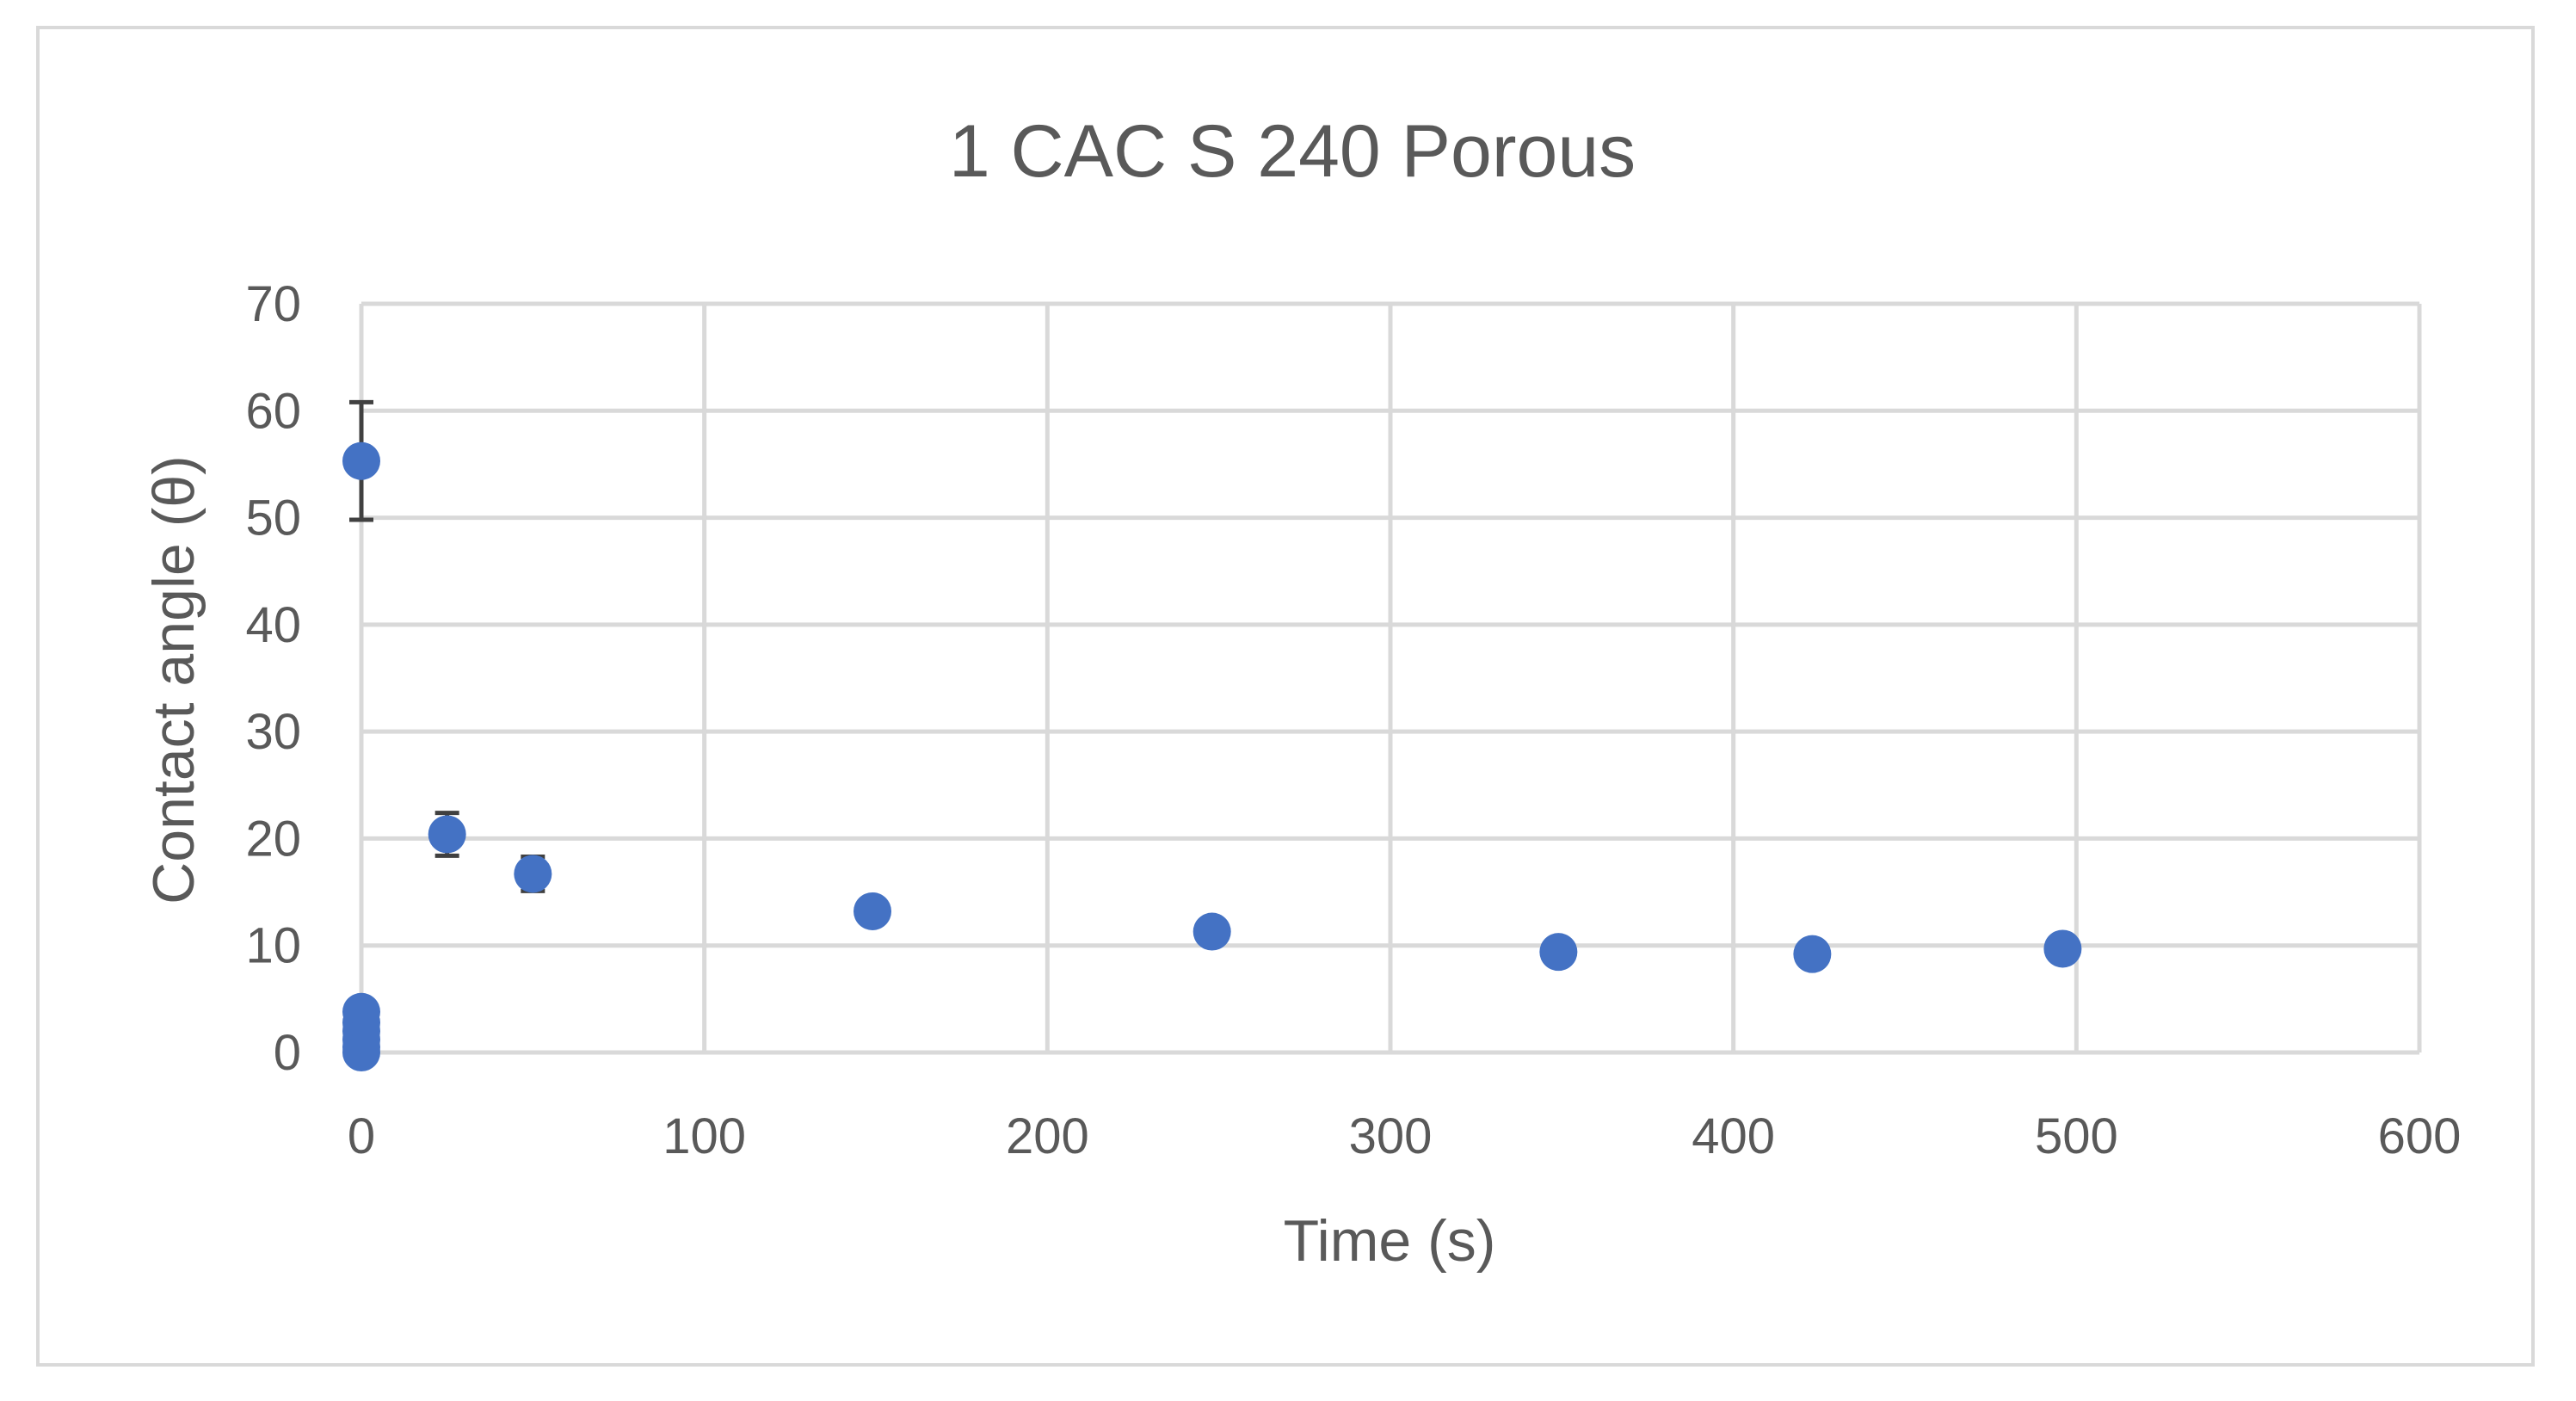 The height and width of the screenshot is (1401, 2576). I want to click on y-axis-title: Contact angle (θ), so click(174, 679).